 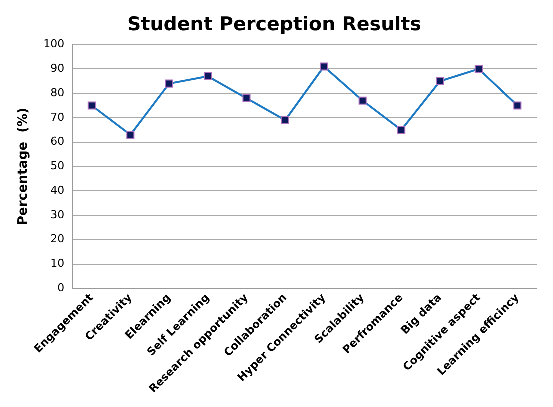 What do you see at coordinates (57, 215) in the screenshot?
I see `y-tick-label: 30` at bounding box center [57, 215].